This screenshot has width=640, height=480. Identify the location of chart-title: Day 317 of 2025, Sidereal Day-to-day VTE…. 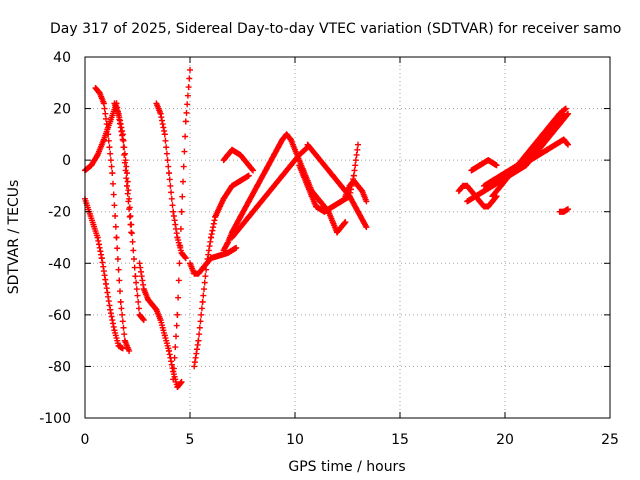
(335, 29).